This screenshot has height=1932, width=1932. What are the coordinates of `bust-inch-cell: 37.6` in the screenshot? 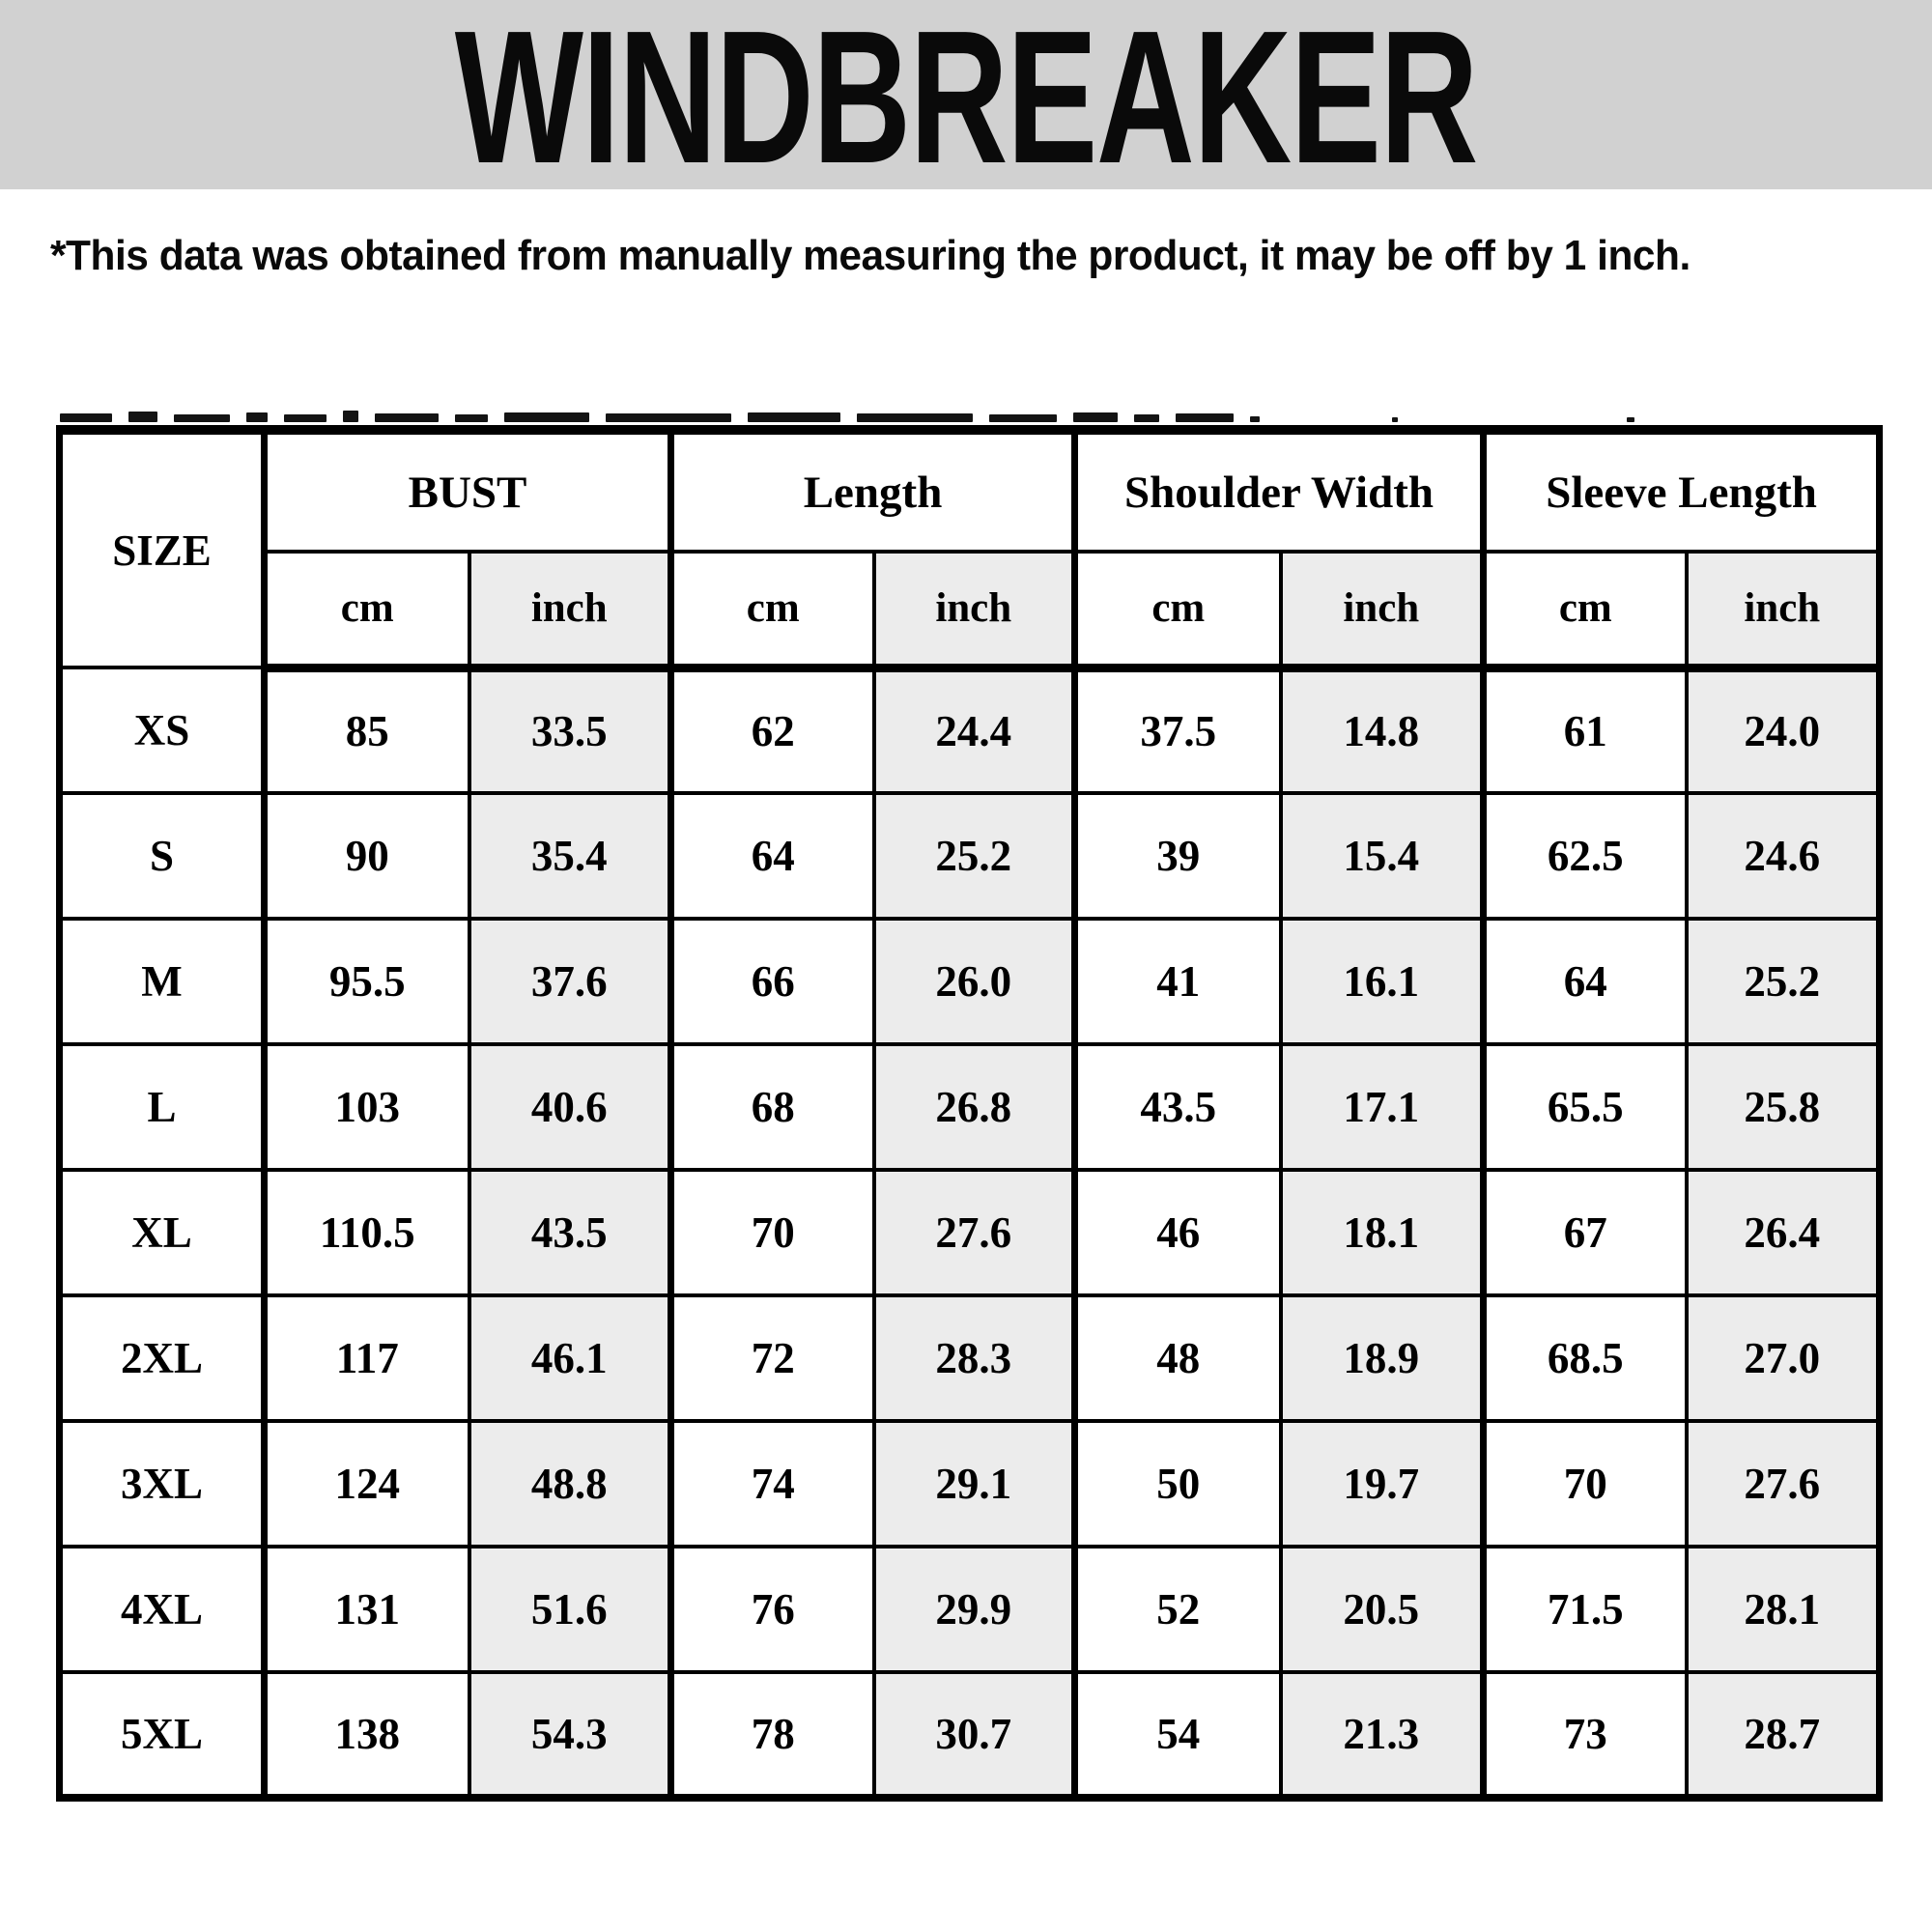 It's located at (570, 981).